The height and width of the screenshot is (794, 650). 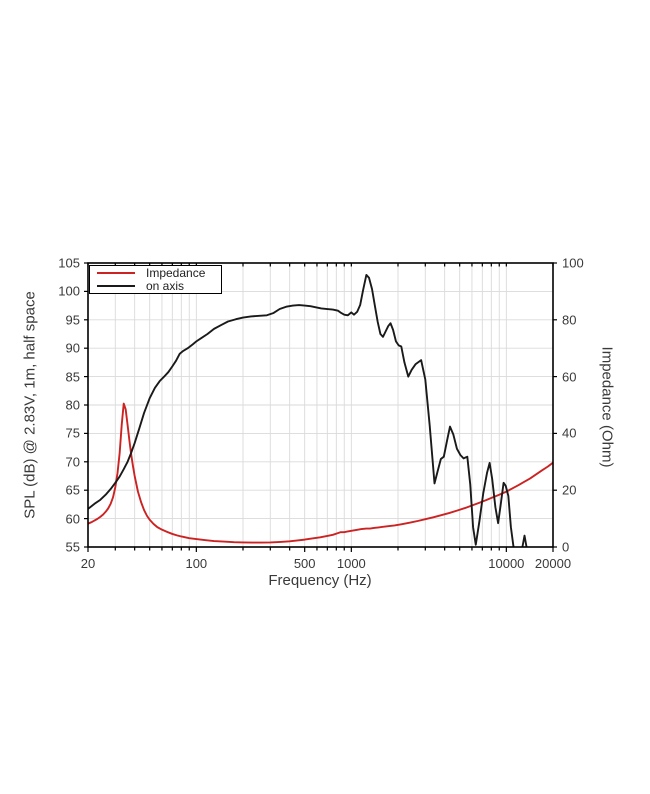 I want to click on y-left-tick-label: 60, so click(x=72, y=519).